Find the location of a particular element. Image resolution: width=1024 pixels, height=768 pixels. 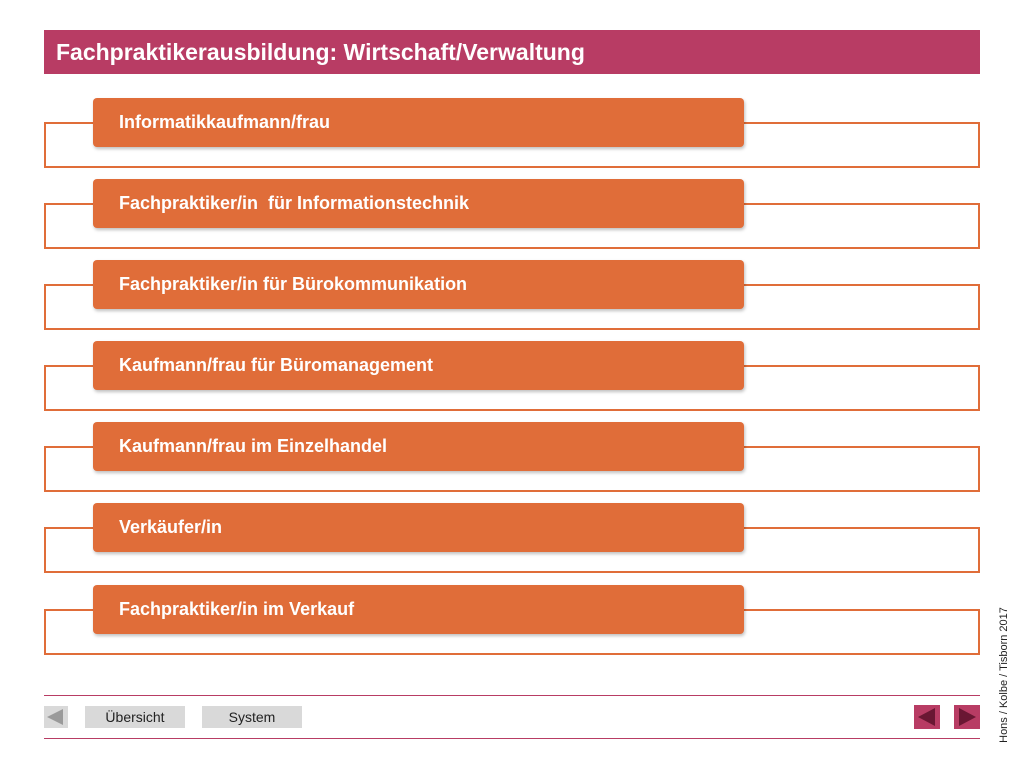

list-item: Informatikkaufmann/frau is located at coordinates (512, 133).